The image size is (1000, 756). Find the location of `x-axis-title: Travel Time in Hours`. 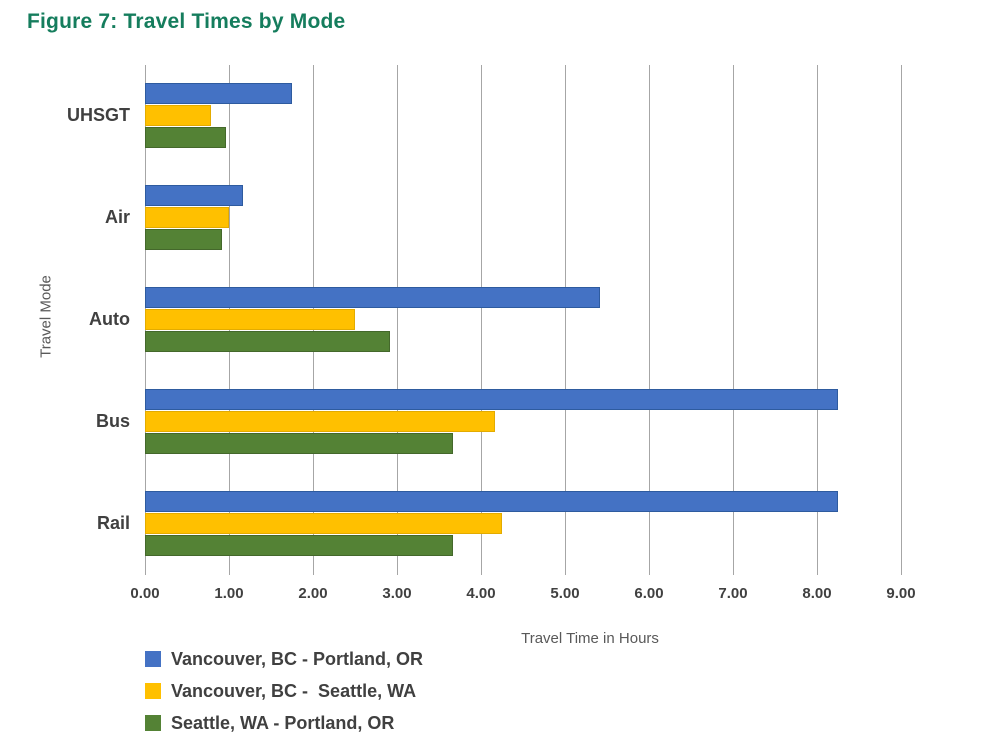

x-axis-title: Travel Time in Hours is located at coordinates (590, 638).